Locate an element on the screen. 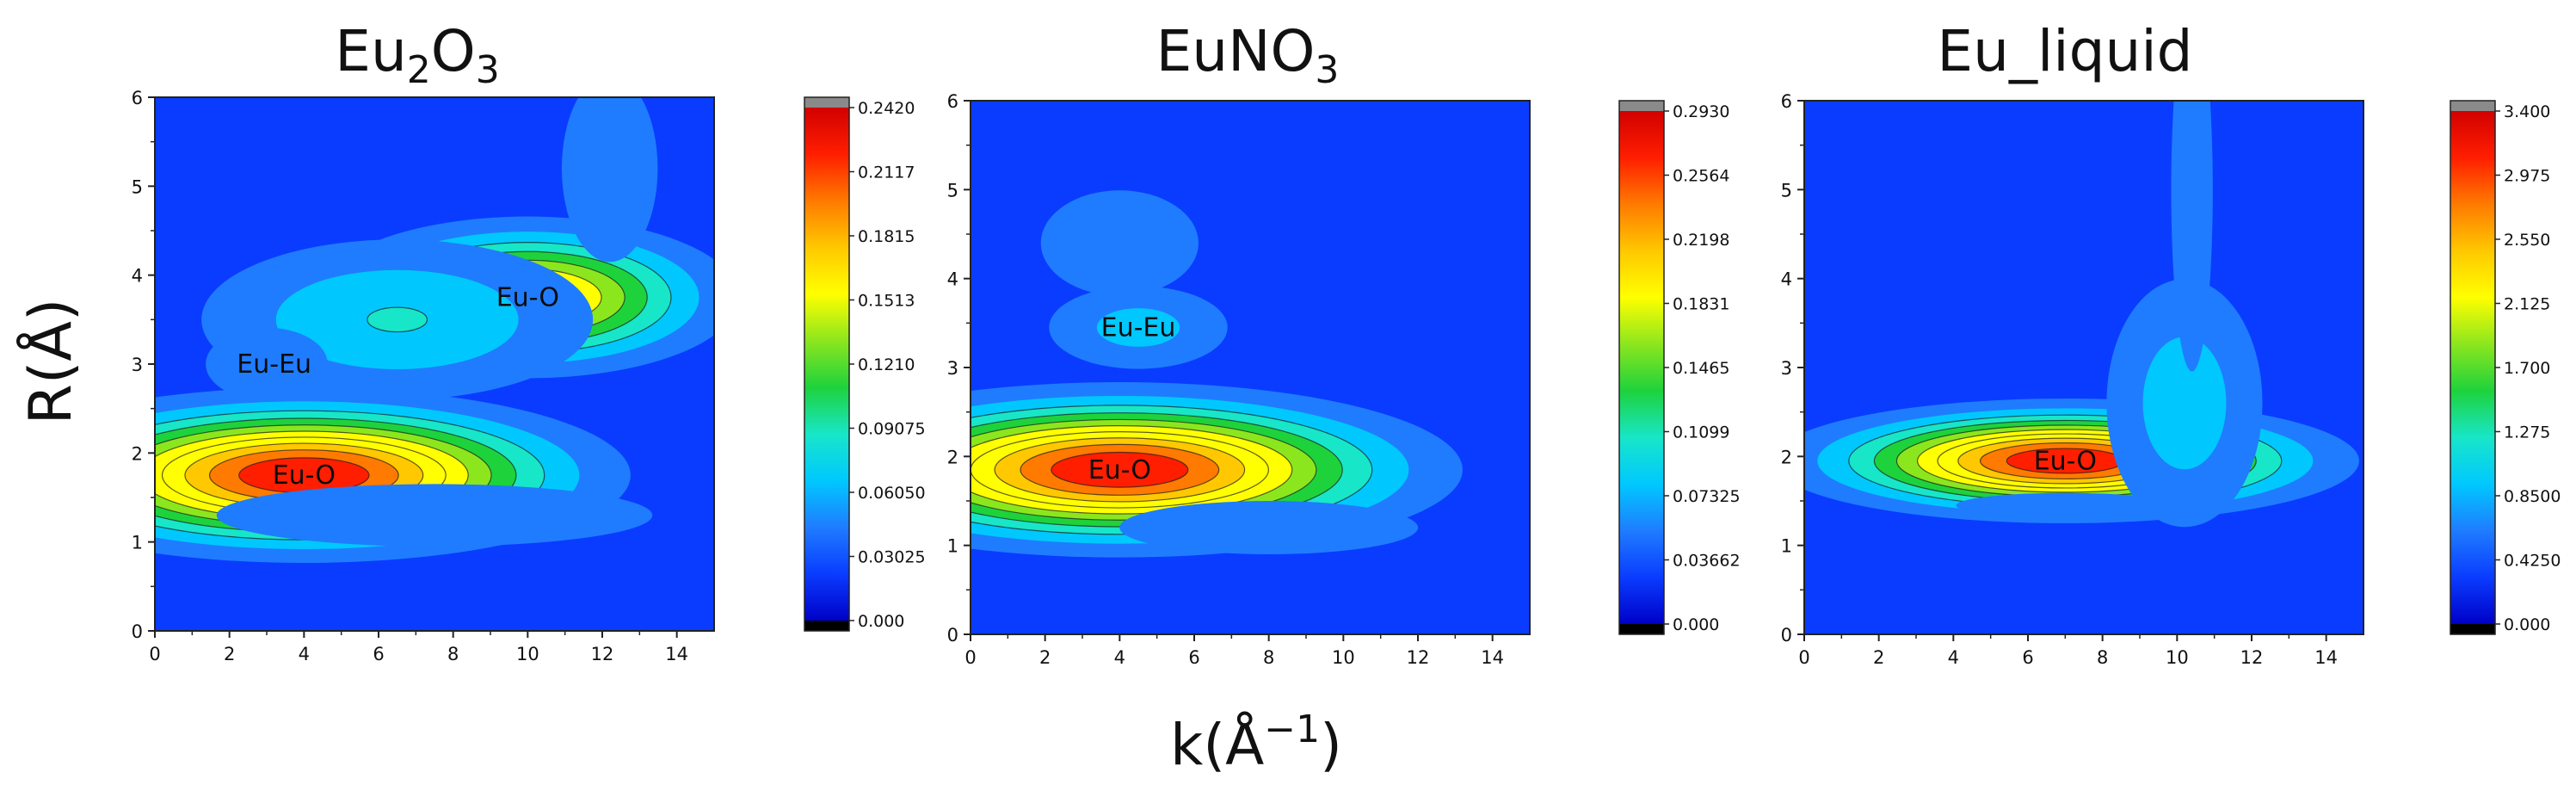 The image size is (2576, 797). colorbar-tick-label: 0.4250 is located at coordinates (2532, 561).